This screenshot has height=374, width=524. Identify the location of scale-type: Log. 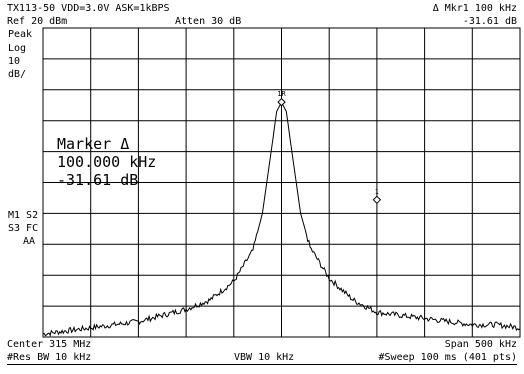
(17, 48).